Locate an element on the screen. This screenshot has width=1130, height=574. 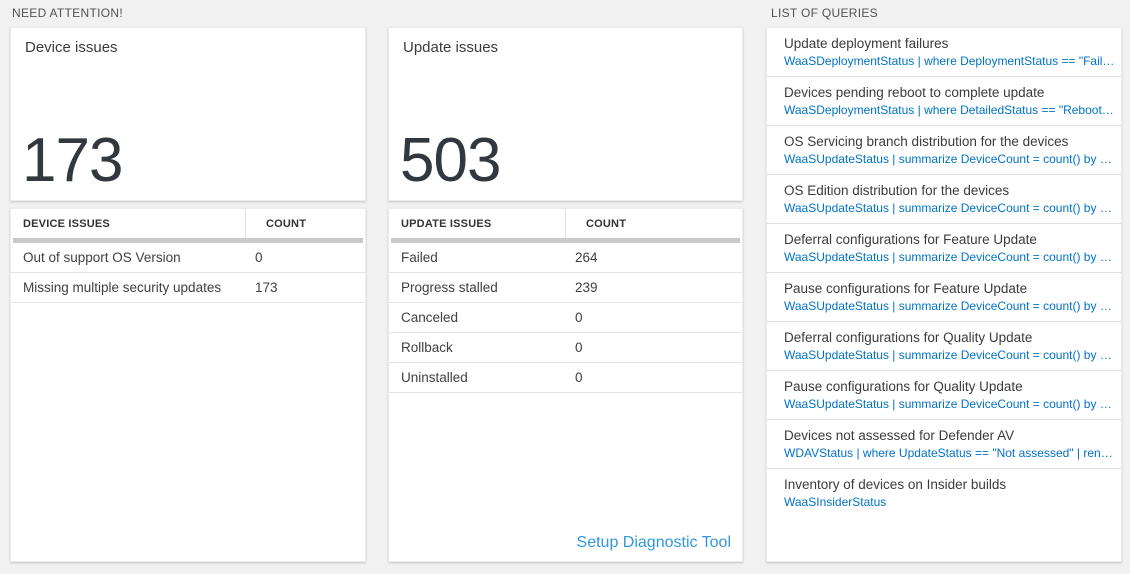
device-issues-card-title: Device issues is located at coordinates (71, 47).